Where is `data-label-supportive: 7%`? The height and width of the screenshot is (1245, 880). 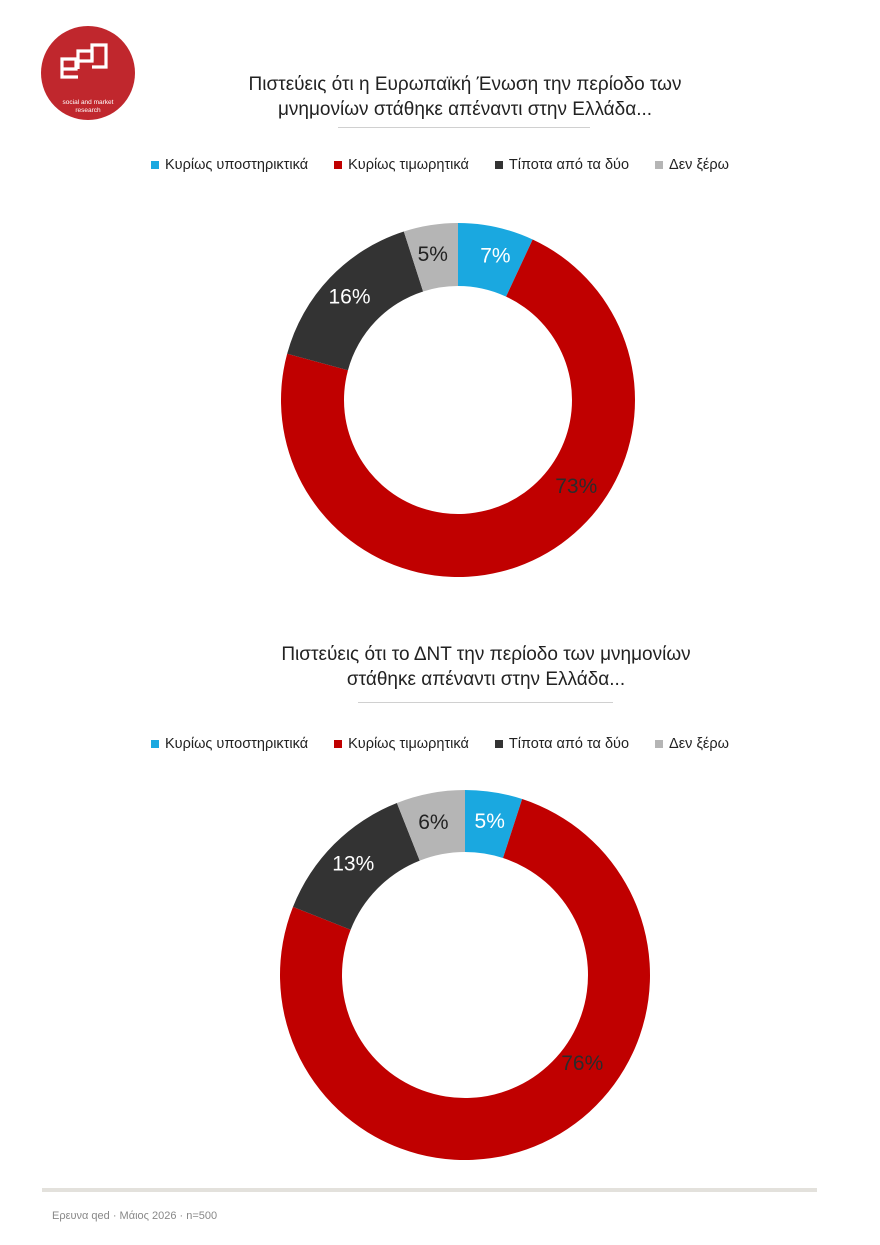 data-label-supportive: 7% is located at coordinates (495, 256).